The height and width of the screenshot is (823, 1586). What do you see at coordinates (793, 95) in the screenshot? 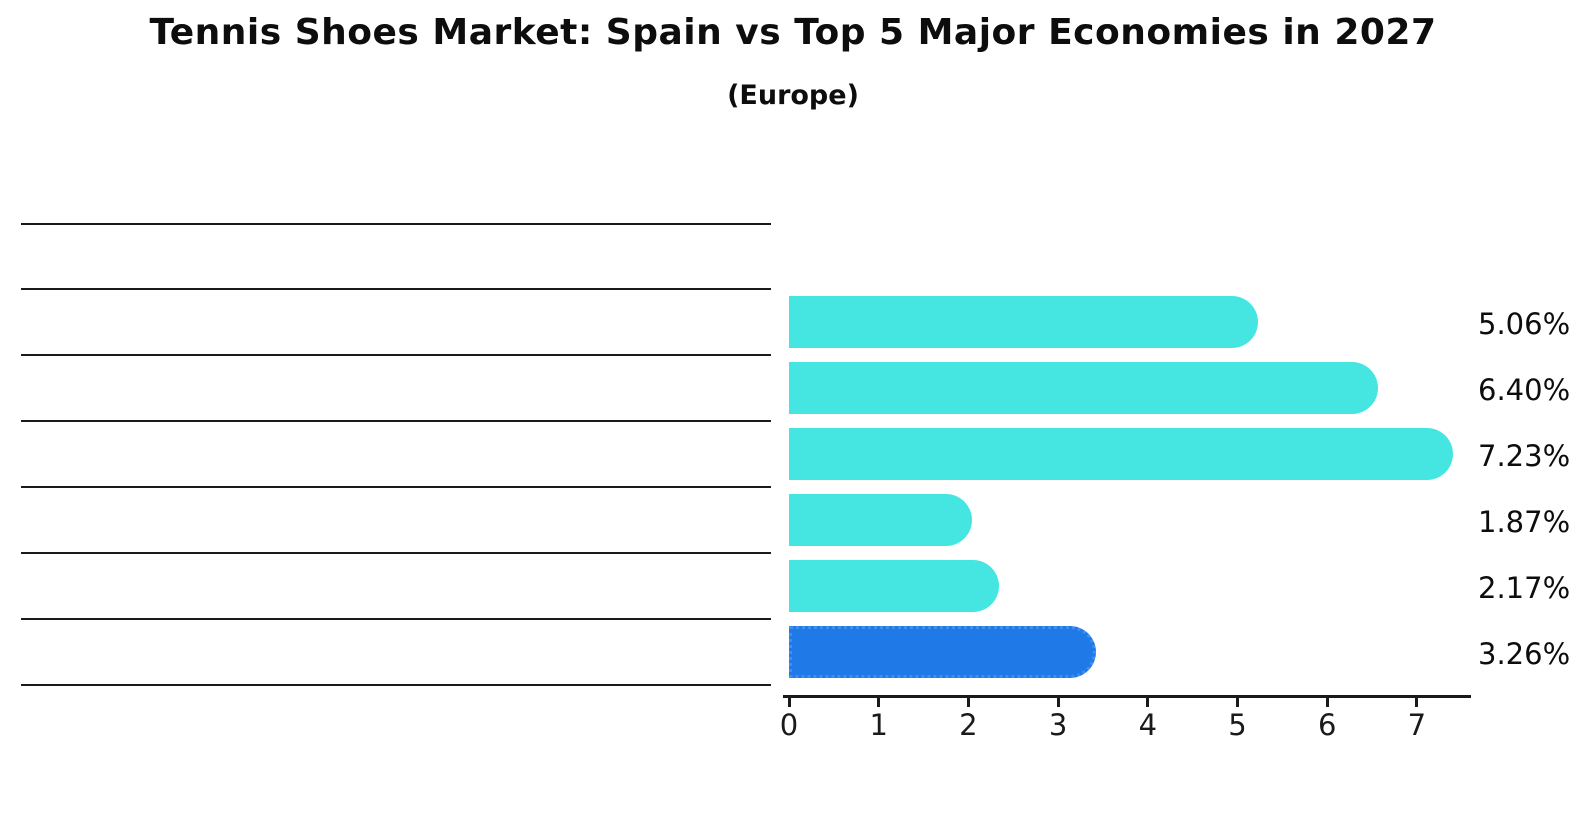
I see `chart-subtitle: (Europe)` at bounding box center [793, 95].